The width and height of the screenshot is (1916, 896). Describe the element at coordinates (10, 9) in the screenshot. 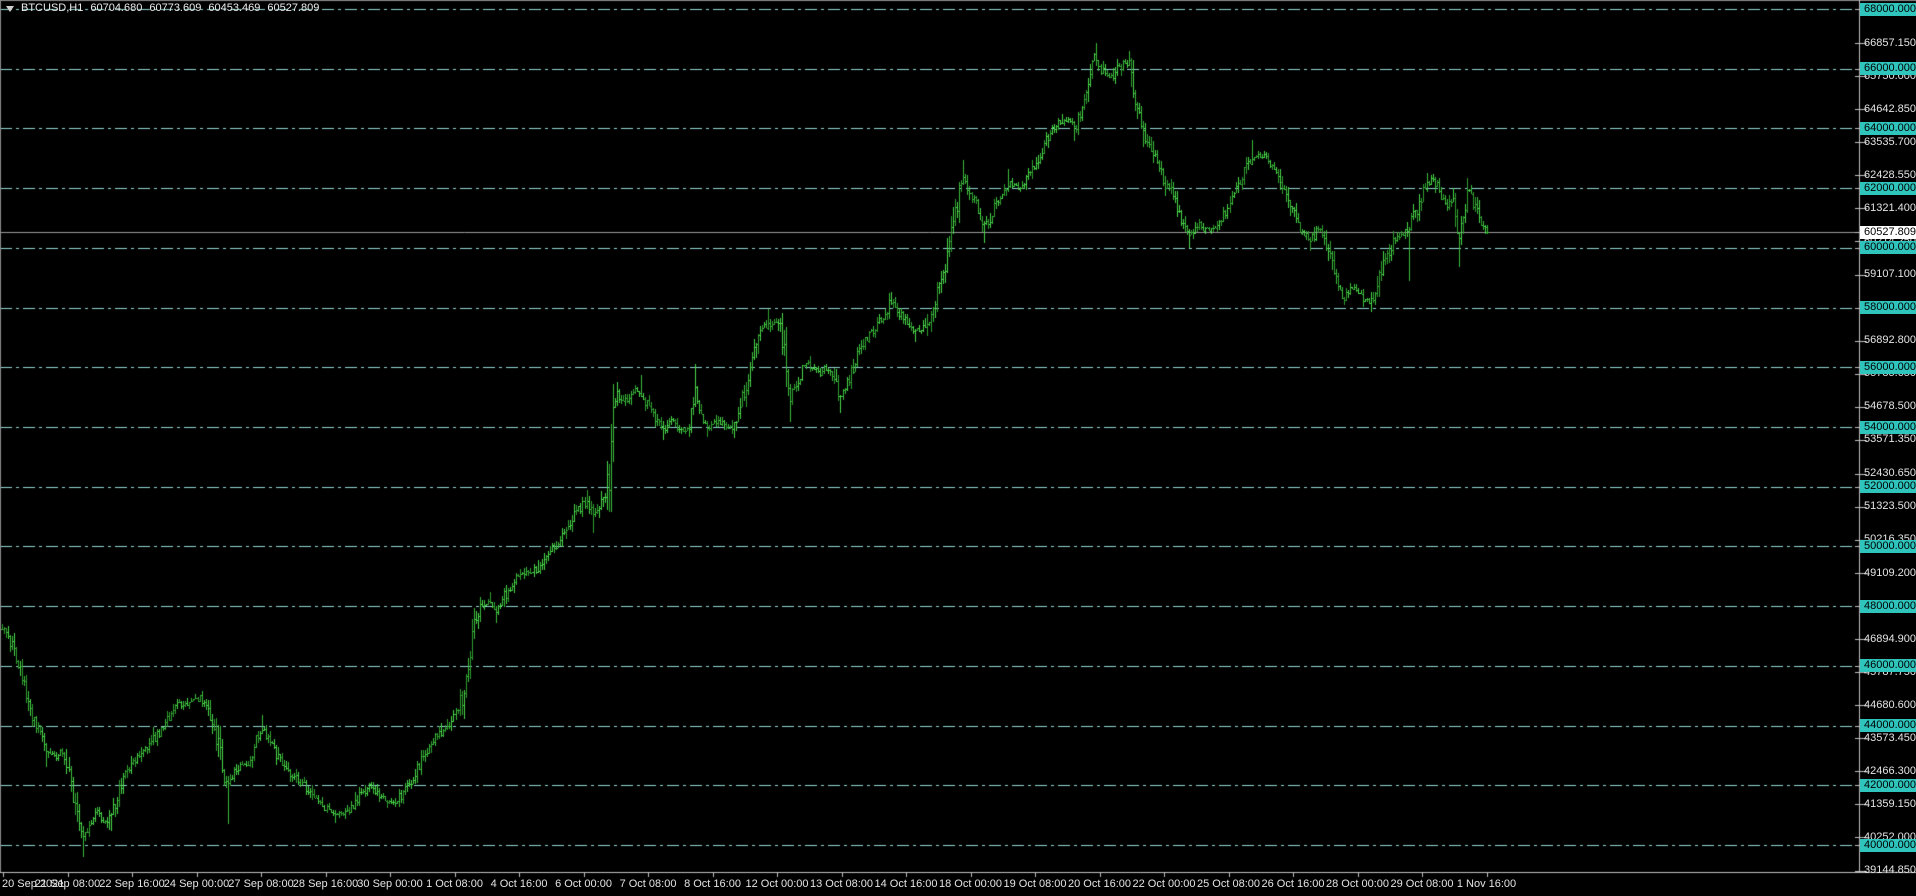

I see `symbol-marker-icon` at that location.